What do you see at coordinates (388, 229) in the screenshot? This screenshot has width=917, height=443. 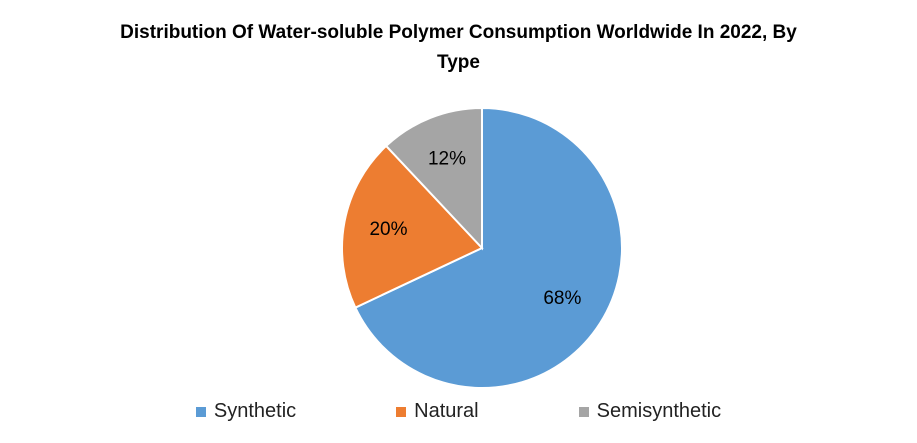 I see `data-label: 20%` at bounding box center [388, 229].